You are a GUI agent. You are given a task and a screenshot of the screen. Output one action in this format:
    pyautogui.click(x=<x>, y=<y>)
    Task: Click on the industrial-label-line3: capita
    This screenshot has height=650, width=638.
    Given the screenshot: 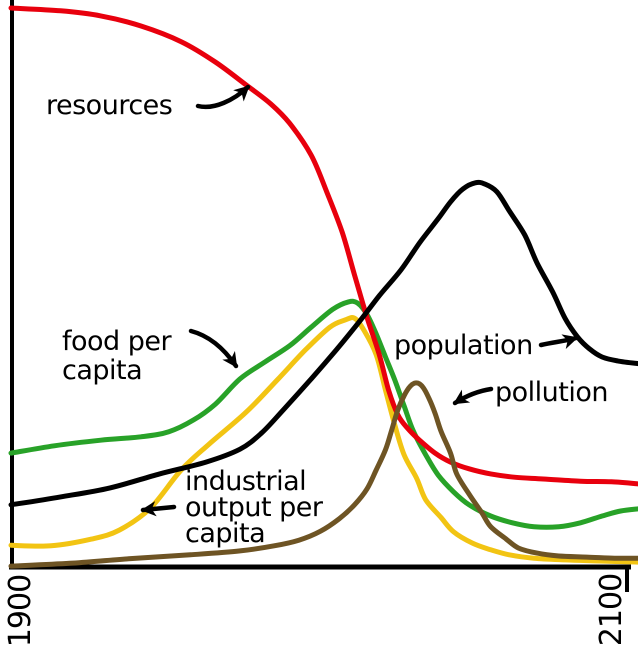 What is the action you would take?
    pyautogui.click(x=225, y=533)
    